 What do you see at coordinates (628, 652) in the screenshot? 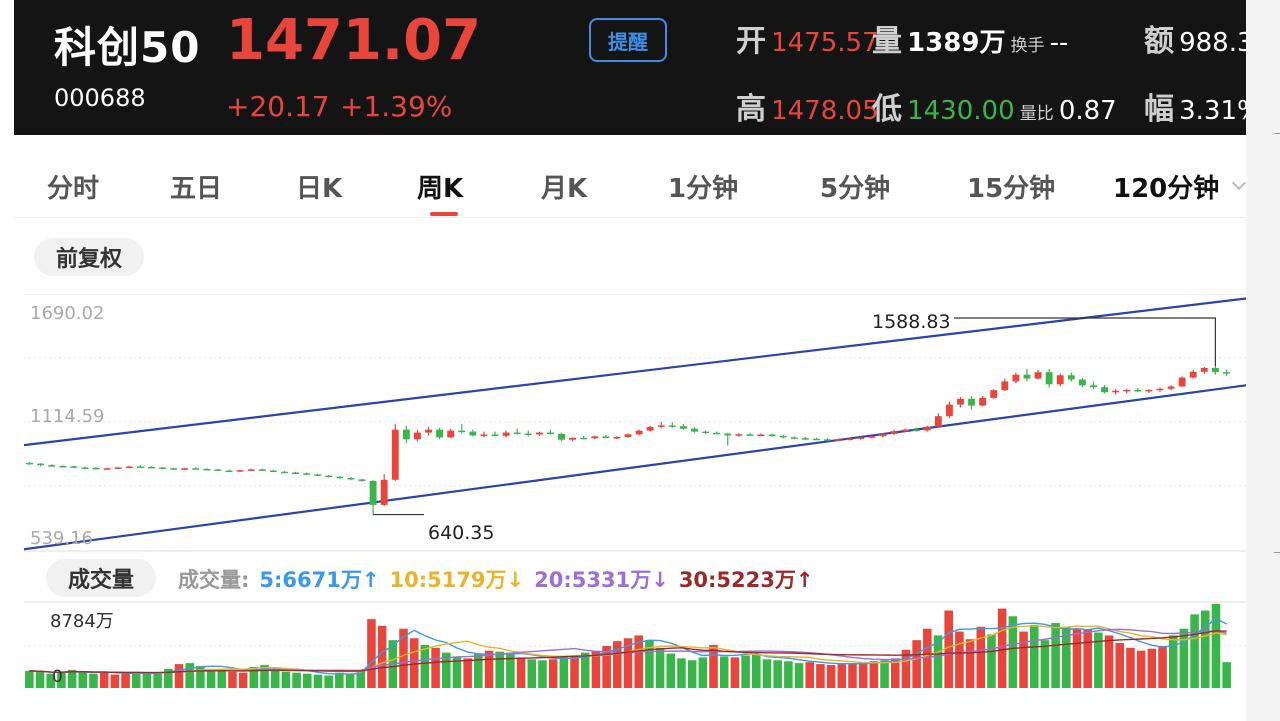
I see `ma30-line` at bounding box center [628, 652].